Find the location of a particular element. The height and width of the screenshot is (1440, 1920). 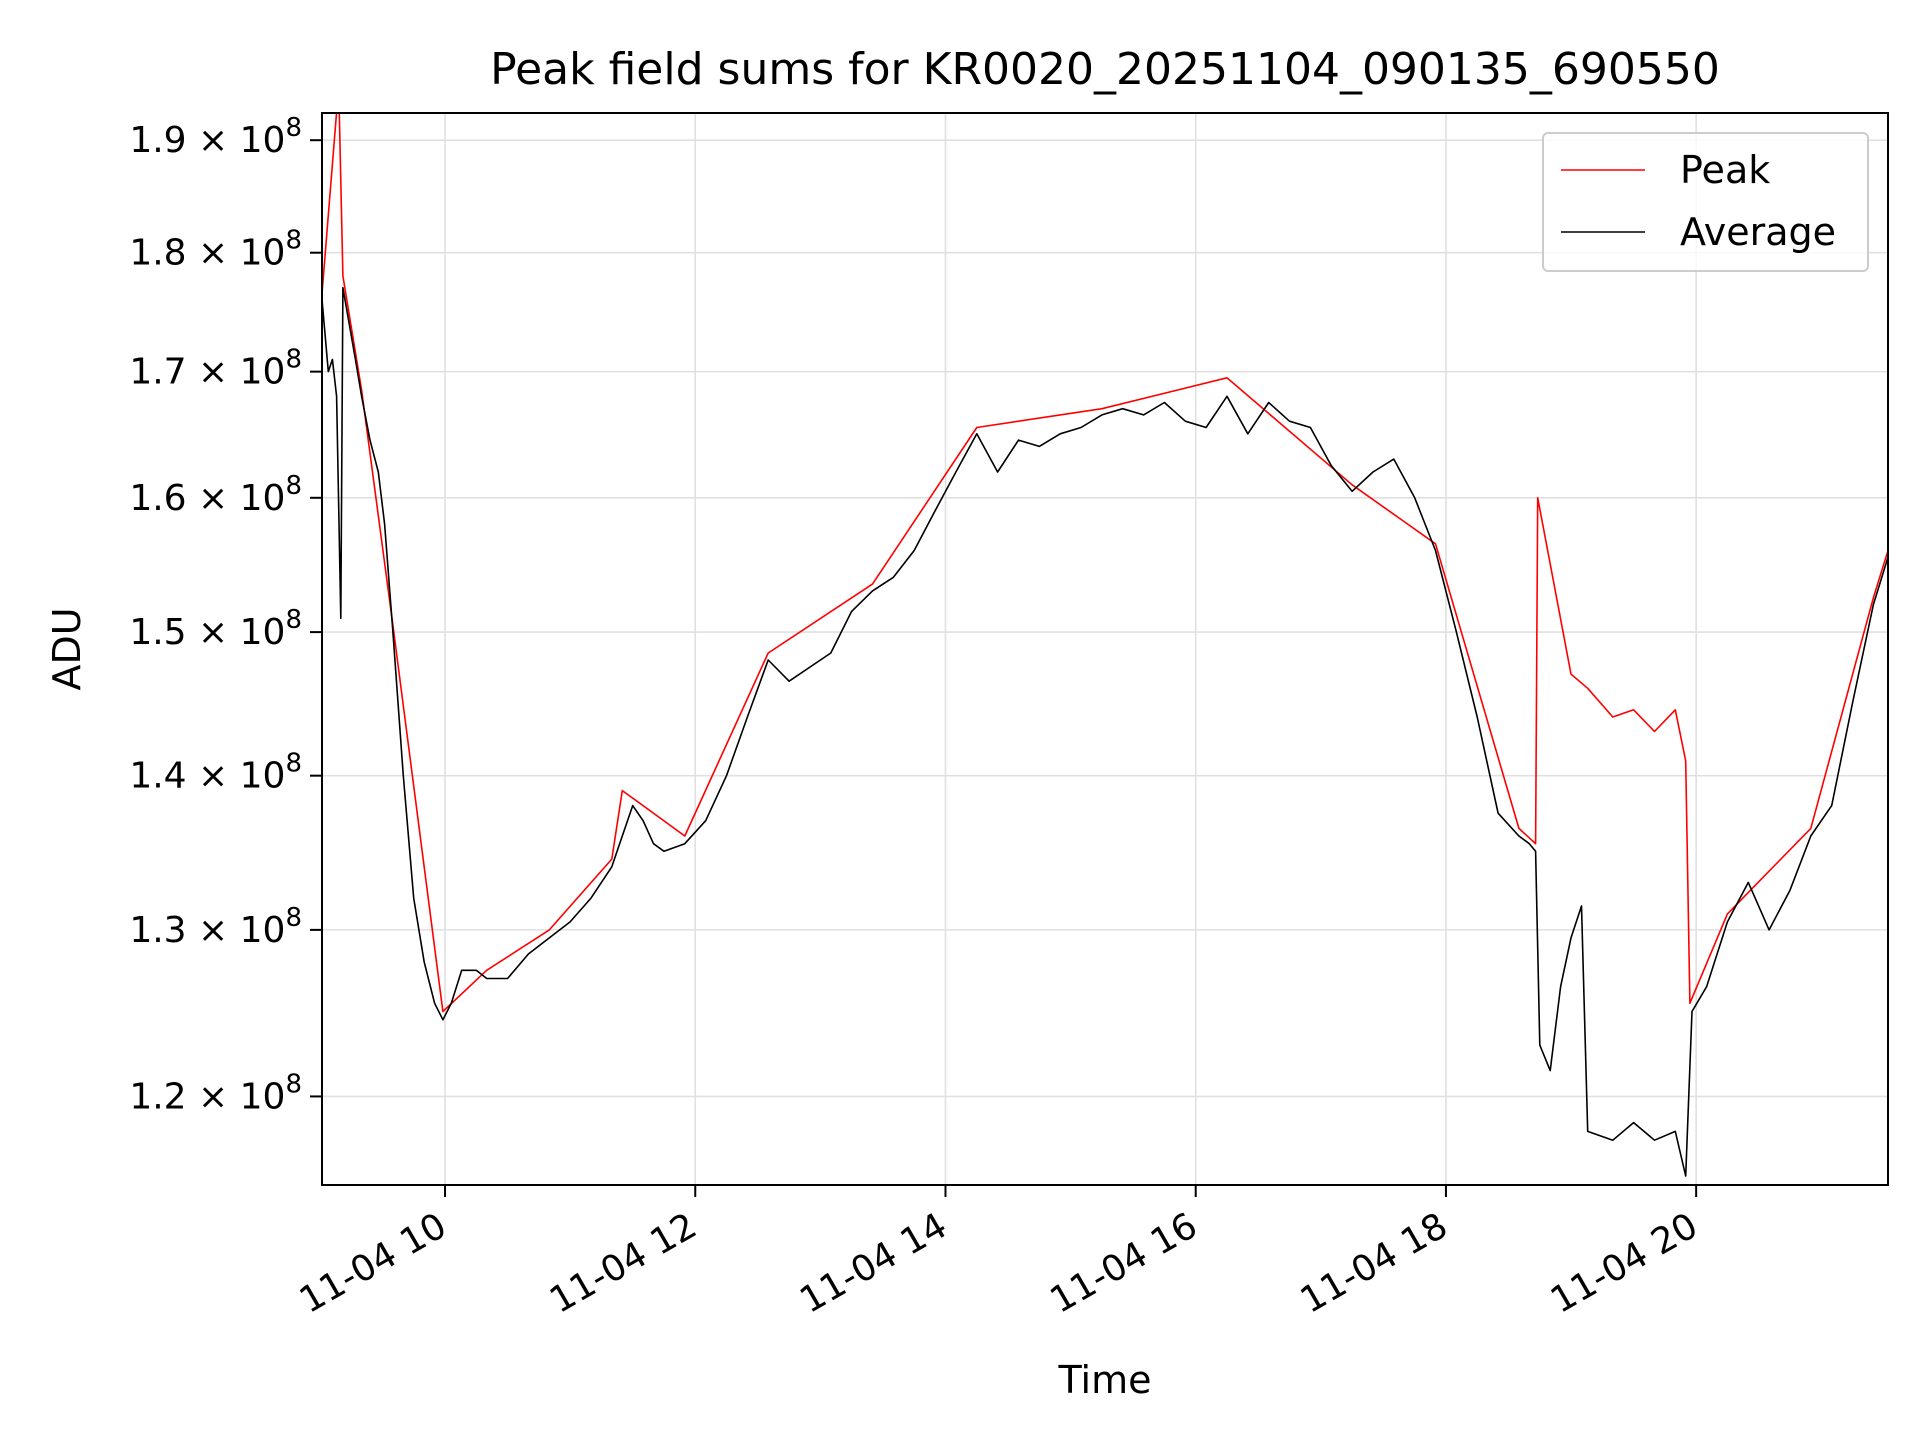

y-tick-label: 1.6 × 10⁸ is located at coordinates (215, 495).